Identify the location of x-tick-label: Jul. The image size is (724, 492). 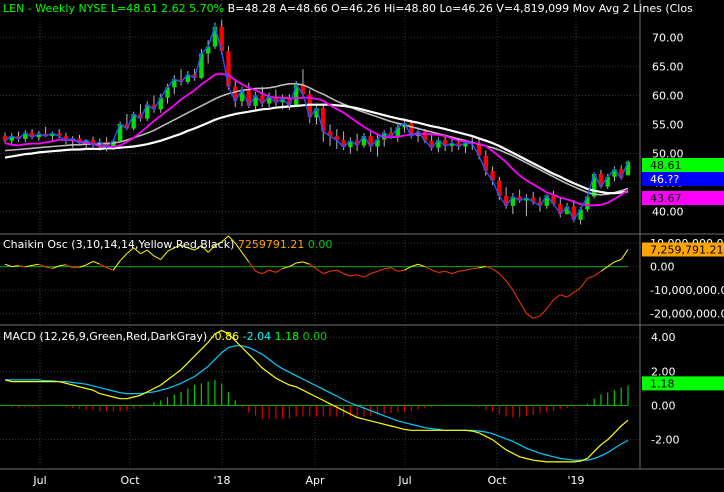
(404, 480).